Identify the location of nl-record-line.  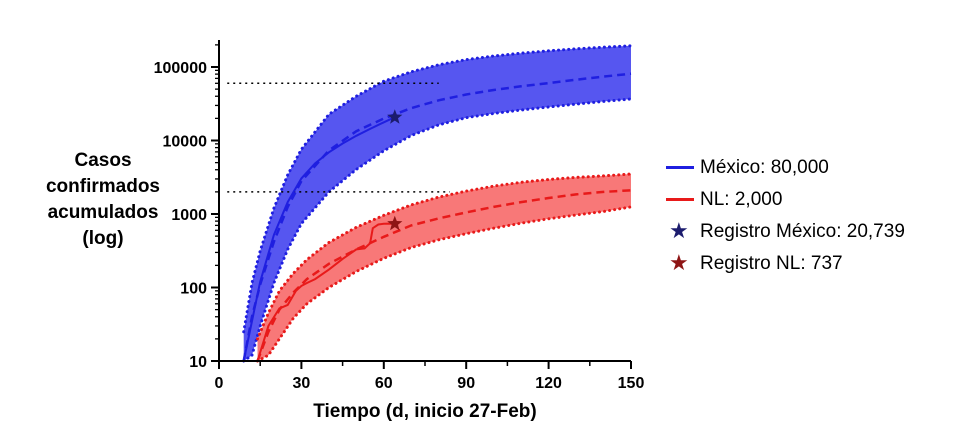
(325, 292).